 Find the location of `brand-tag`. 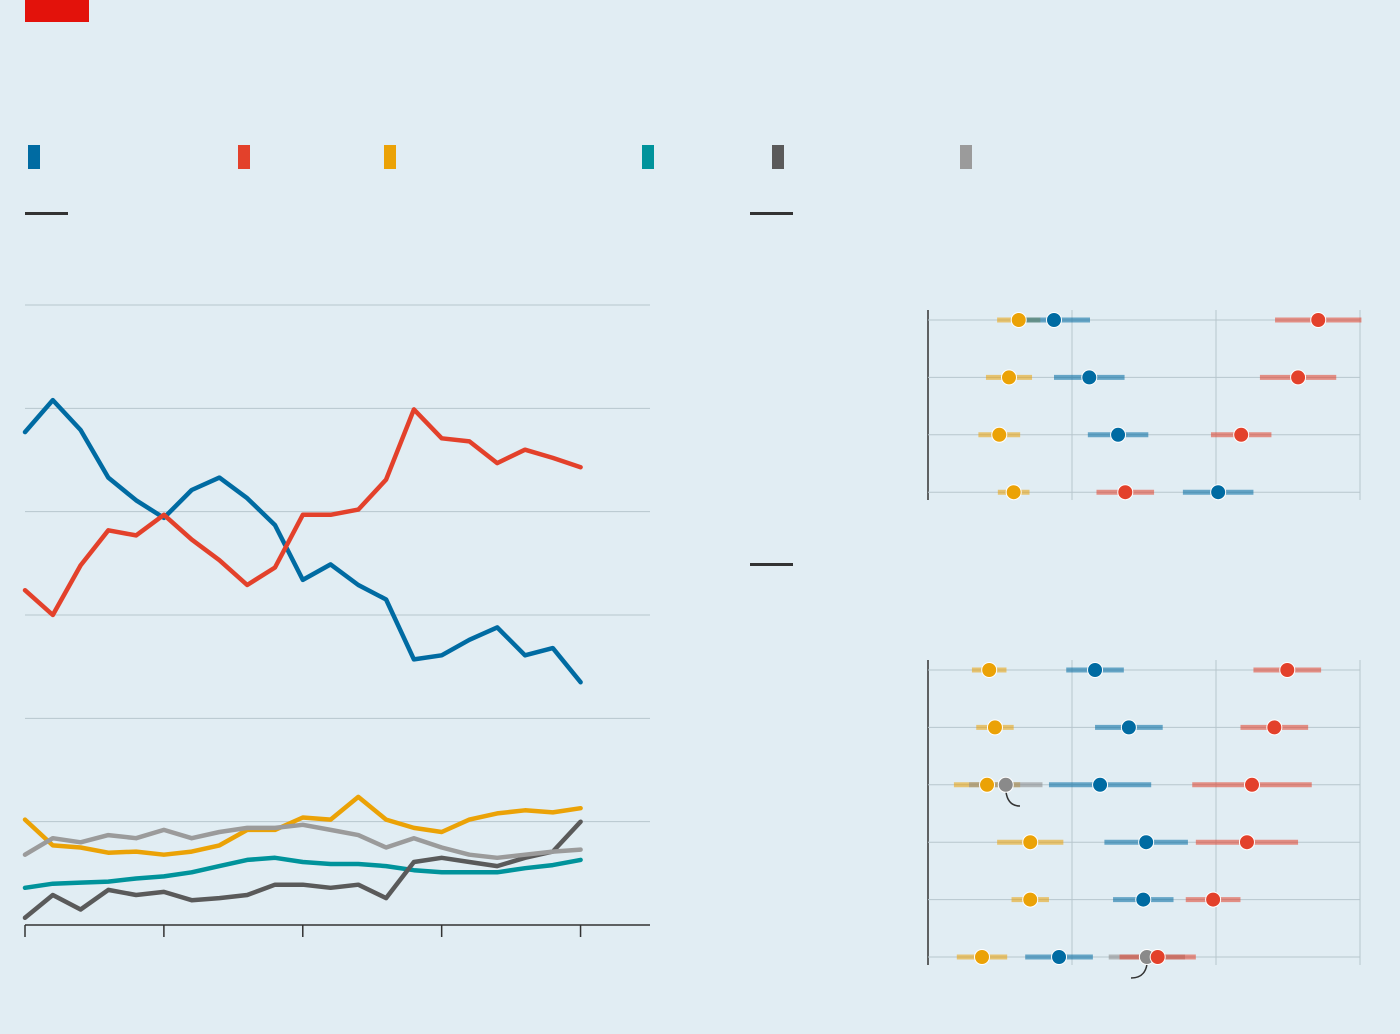

brand-tag is located at coordinates (57, 11).